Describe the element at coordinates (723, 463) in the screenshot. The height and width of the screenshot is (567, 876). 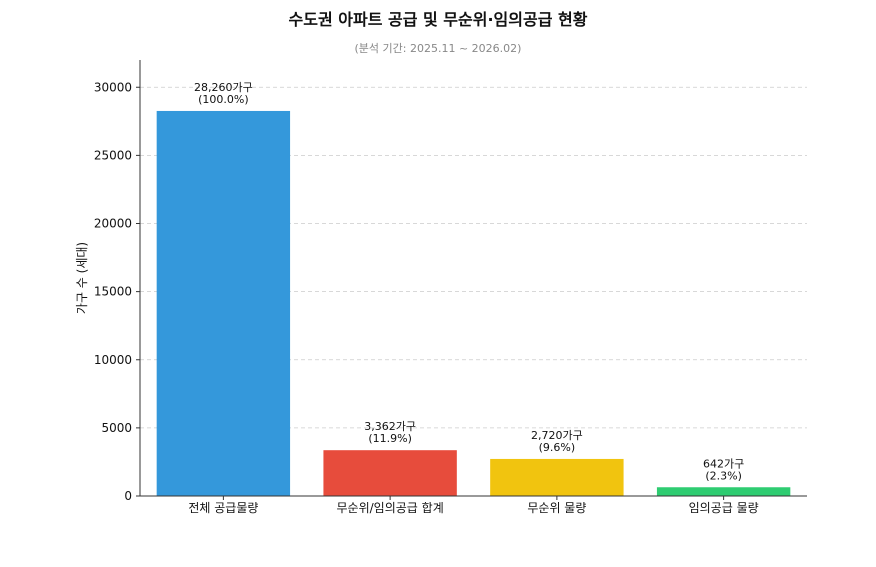
I see `data-label-count: 642가구` at that location.